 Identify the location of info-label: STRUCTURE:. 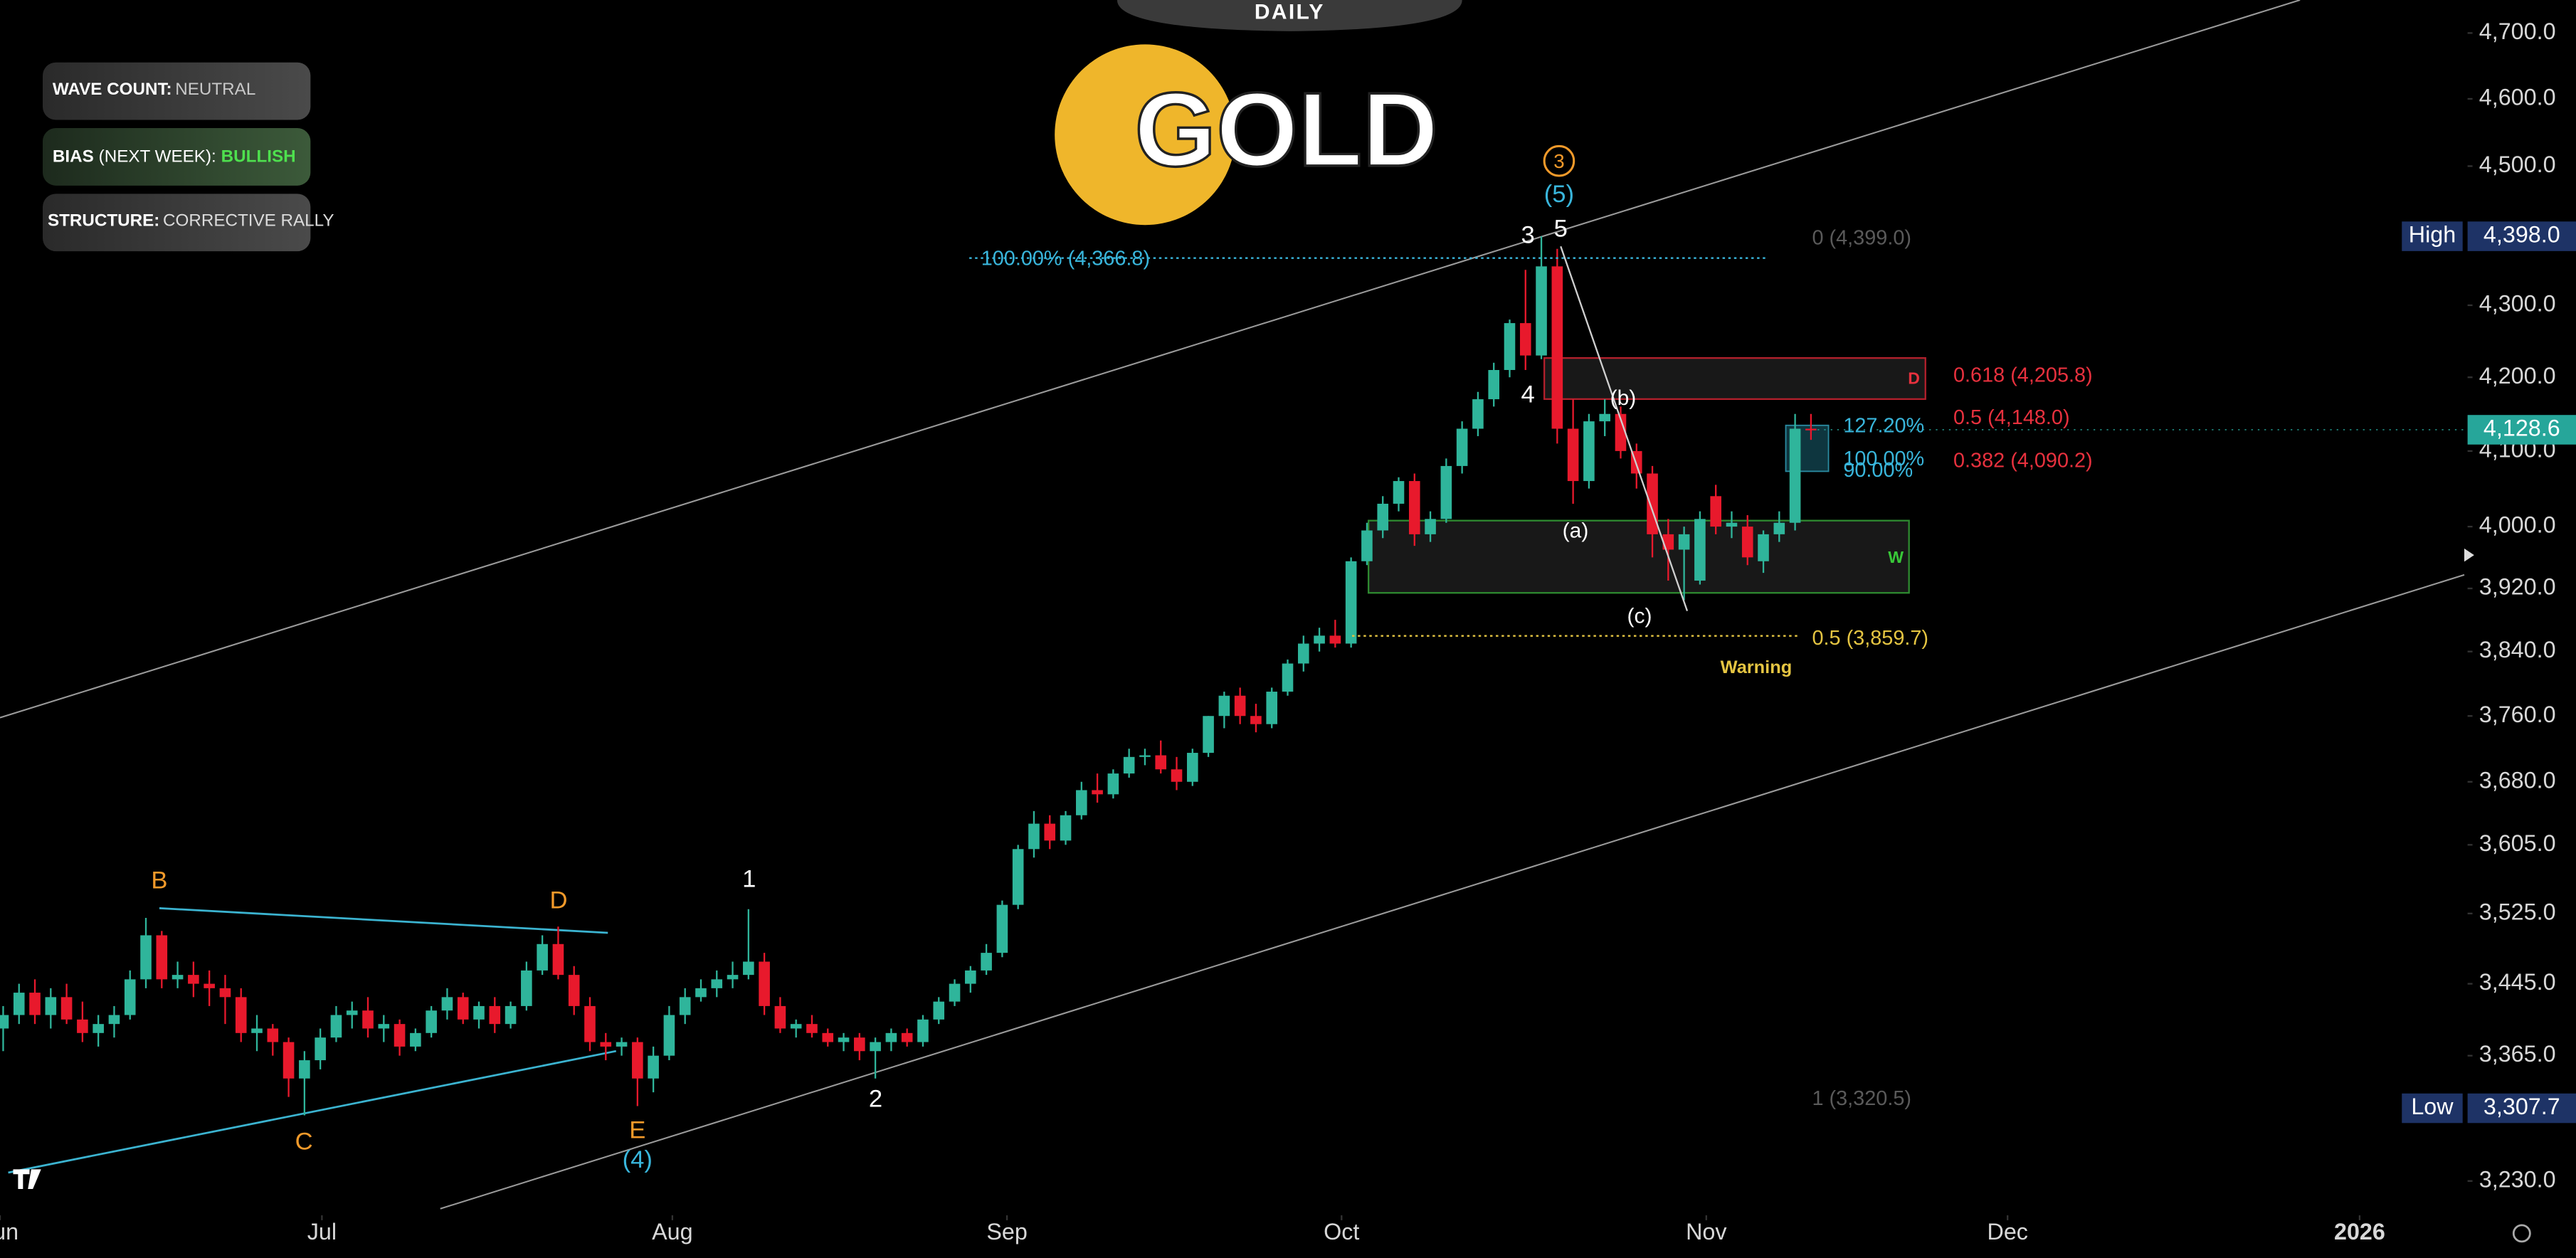
(103, 221).